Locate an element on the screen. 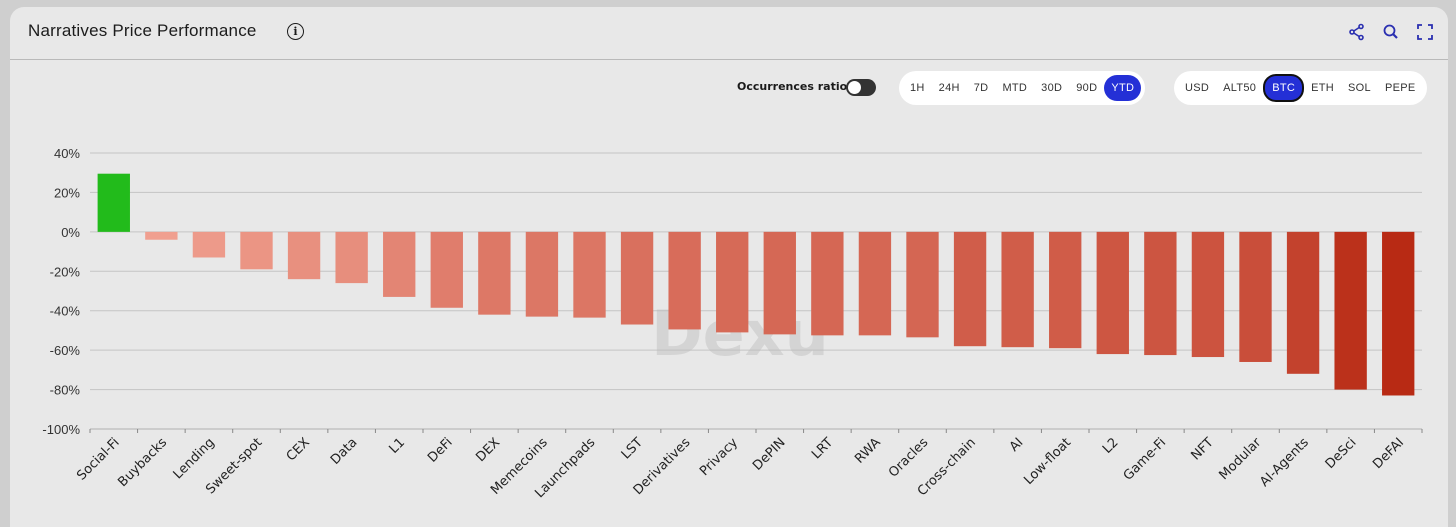 This screenshot has height=527, width=1456. bar-cross-chain is located at coordinates (970, 289).